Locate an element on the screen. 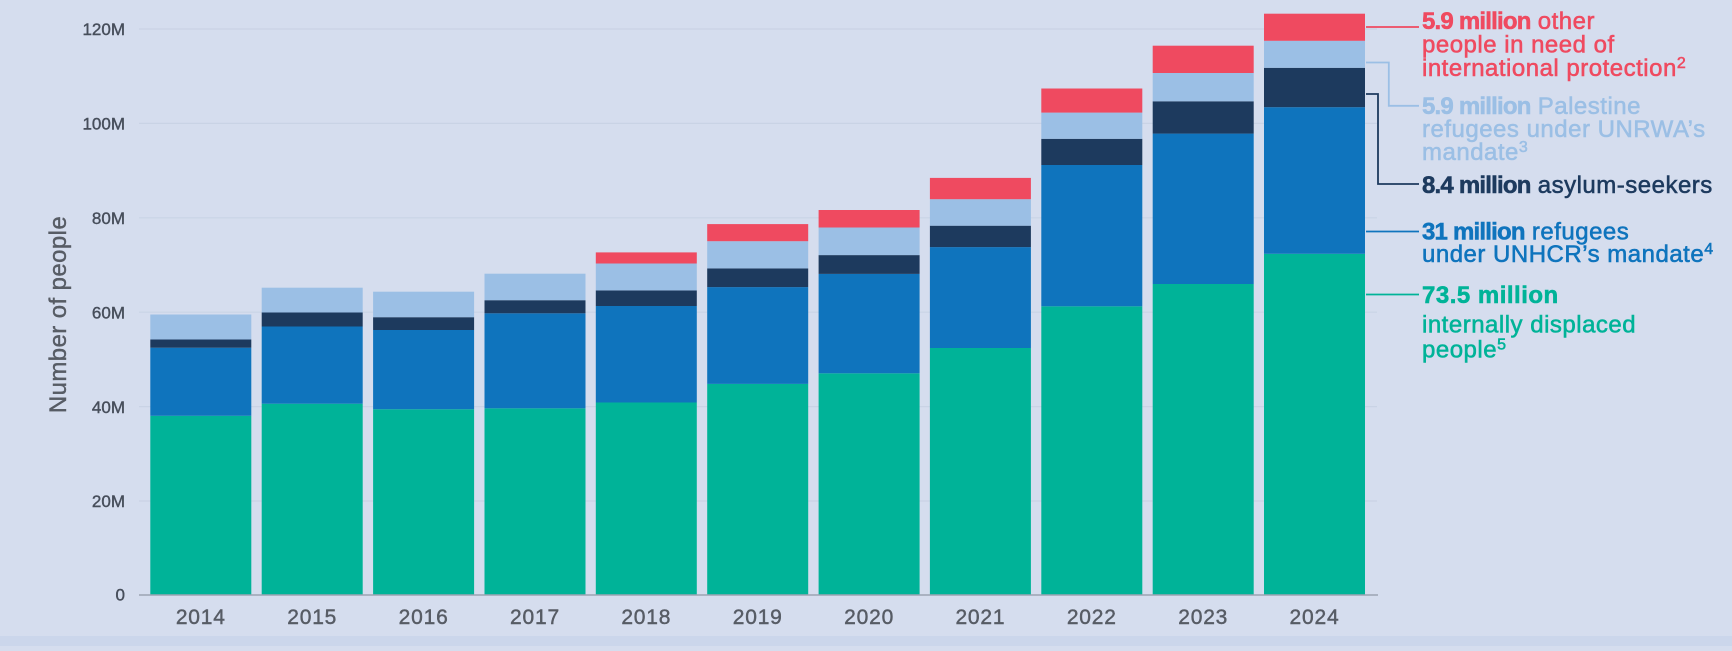  svg-text: mandate3 is located at coordinates (1475, 152).